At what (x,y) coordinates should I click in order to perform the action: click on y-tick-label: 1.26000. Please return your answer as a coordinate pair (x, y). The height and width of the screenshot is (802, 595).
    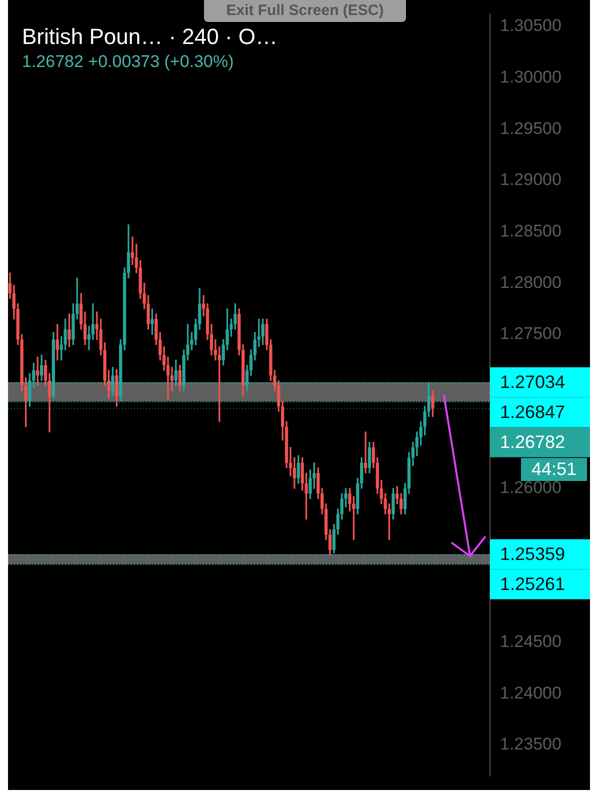
    Looking at the image, I should click on (531, 488).